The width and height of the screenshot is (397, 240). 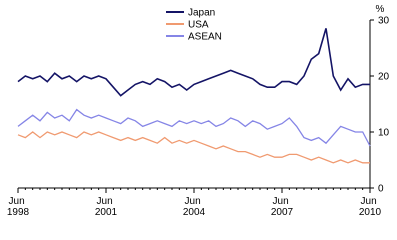 What do you see at coordinates (282, 212) in the screenshot?
I see `x-tick-label-line: 2007` at bounding box center [282, 212].